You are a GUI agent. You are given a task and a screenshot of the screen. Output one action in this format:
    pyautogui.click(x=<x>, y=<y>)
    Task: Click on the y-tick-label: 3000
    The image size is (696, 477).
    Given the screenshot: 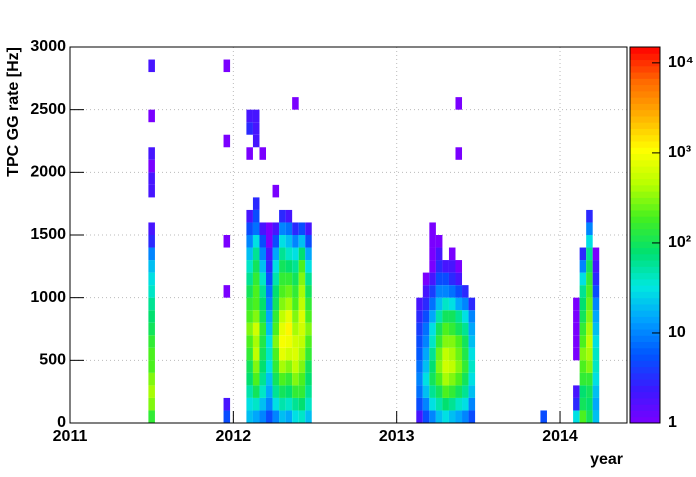 What is the action you would take?
    pyautogui.click(x=48, y=46)
    